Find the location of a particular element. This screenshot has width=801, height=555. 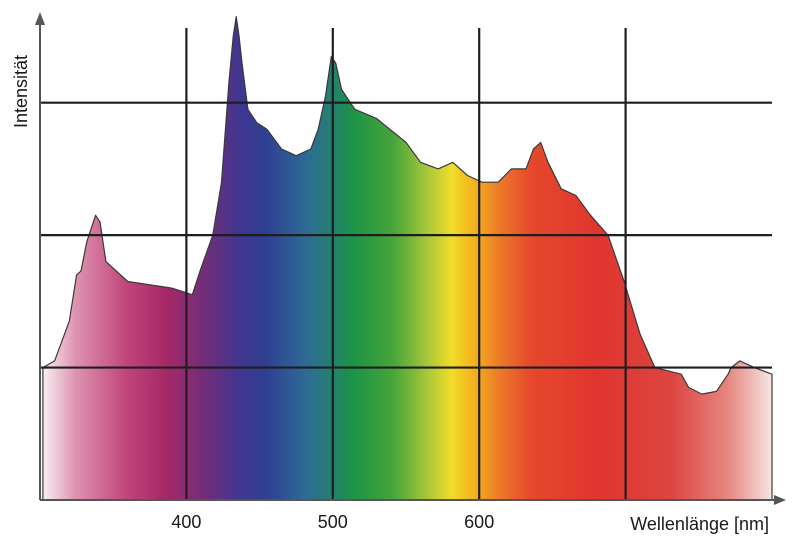

y-axis-label: Intensität is located at coordinates (21, 91).